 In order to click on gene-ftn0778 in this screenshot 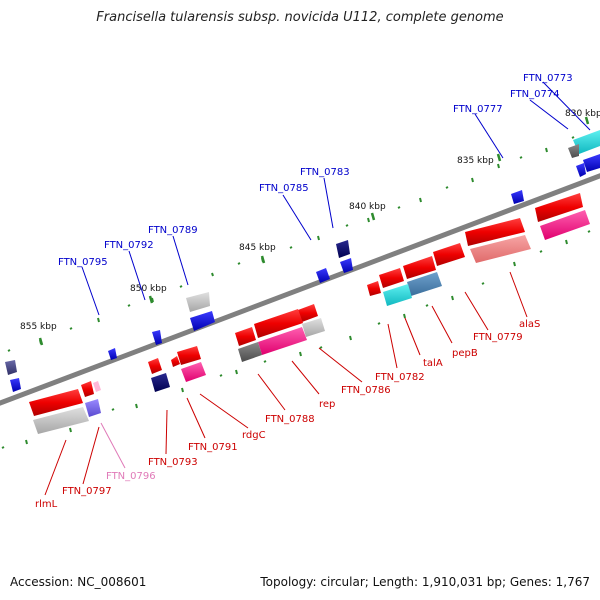, I will do `click(517, 197)`.